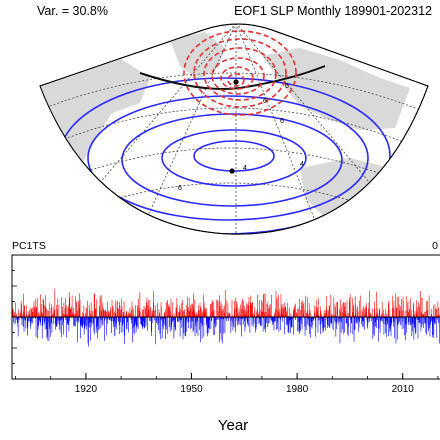 The image size is (440, 440). What do you see at coordinates (241, 137) in the screenshot?
I see `contour-labels: 6 6 6 4 4 6` at bounding box center [241, 137].